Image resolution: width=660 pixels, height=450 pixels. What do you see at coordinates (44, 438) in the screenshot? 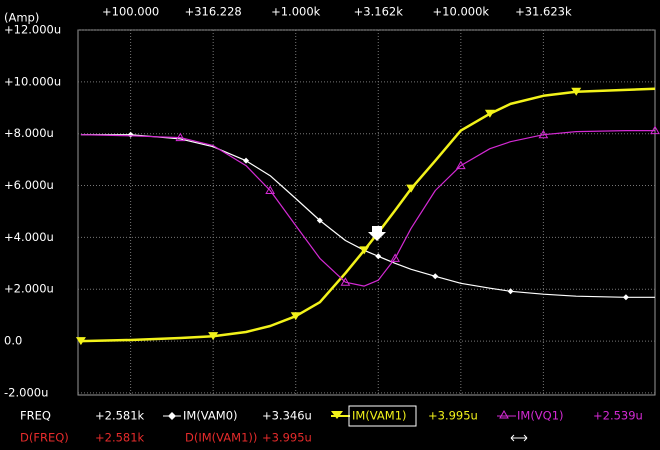
I see `delta-x-name: D(FREQ)` at bounding box center [44, 438].